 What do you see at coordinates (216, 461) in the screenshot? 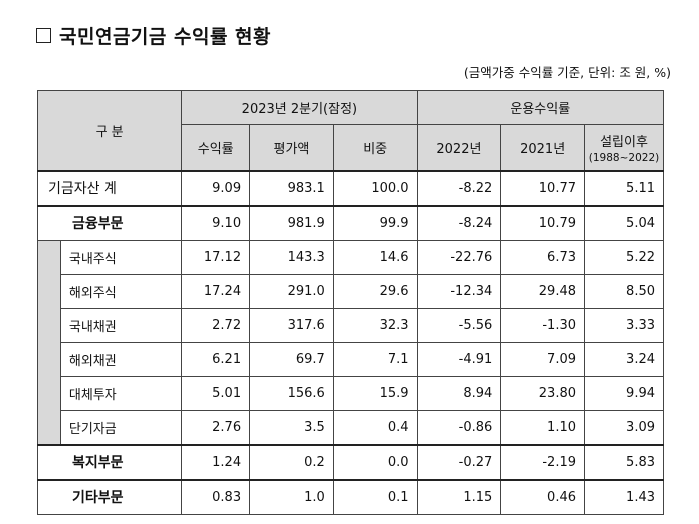
I see `cell-return-rate: 1.24` at bounding box center [216, 461].